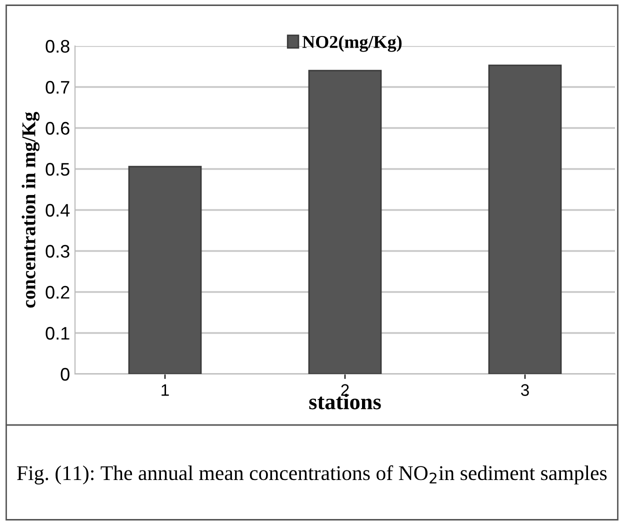 Image resolution: width=624 pixels, height=525 pixels. Describe the element at coordinates (312, 474) in the screenshot. I see `text: Fig. (11): The annual mean concentrations of NO$_{2}$in sediment samples` at that location.